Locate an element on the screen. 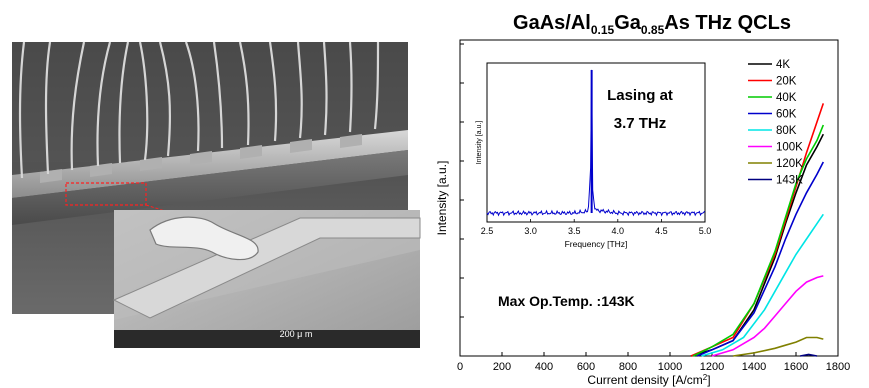 The image size is (869, 388). scale-bar-label: 200 μ m is located at coordinates (296, 334).